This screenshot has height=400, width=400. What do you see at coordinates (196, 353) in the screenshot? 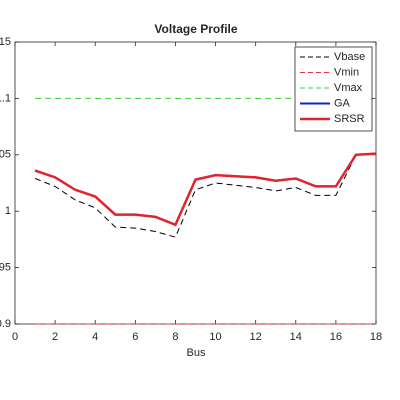
I see `x-axis-label: Bus` at bounding box center [196, 353].